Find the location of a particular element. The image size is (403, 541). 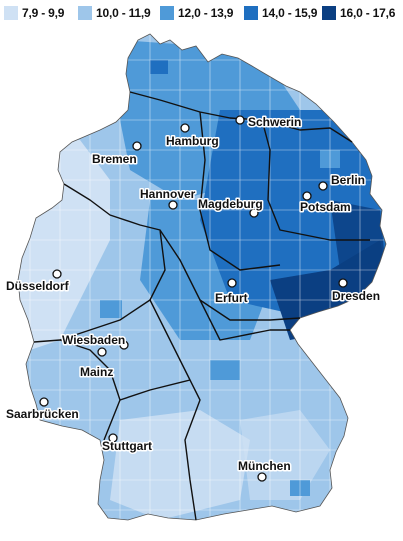

city-marker-hamburg is located at coordinates (185, 128).